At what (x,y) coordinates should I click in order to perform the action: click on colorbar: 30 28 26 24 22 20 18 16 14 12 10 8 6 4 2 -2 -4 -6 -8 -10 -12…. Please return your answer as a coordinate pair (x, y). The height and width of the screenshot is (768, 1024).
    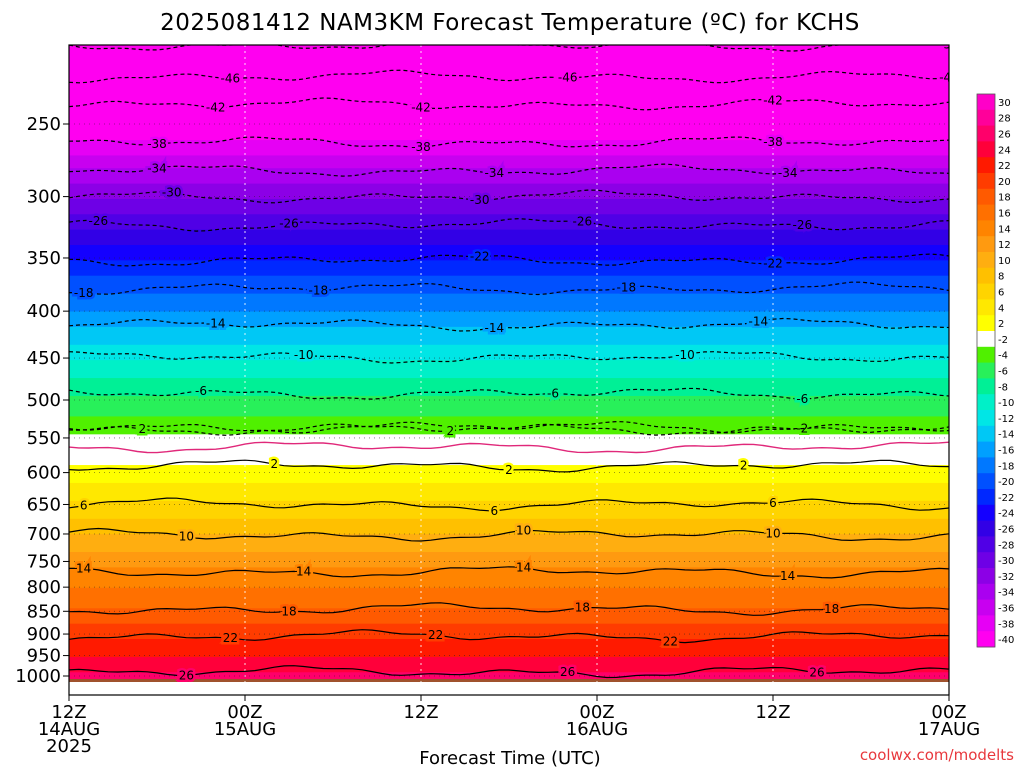
    Looking at the image, I should click on (995, 370).